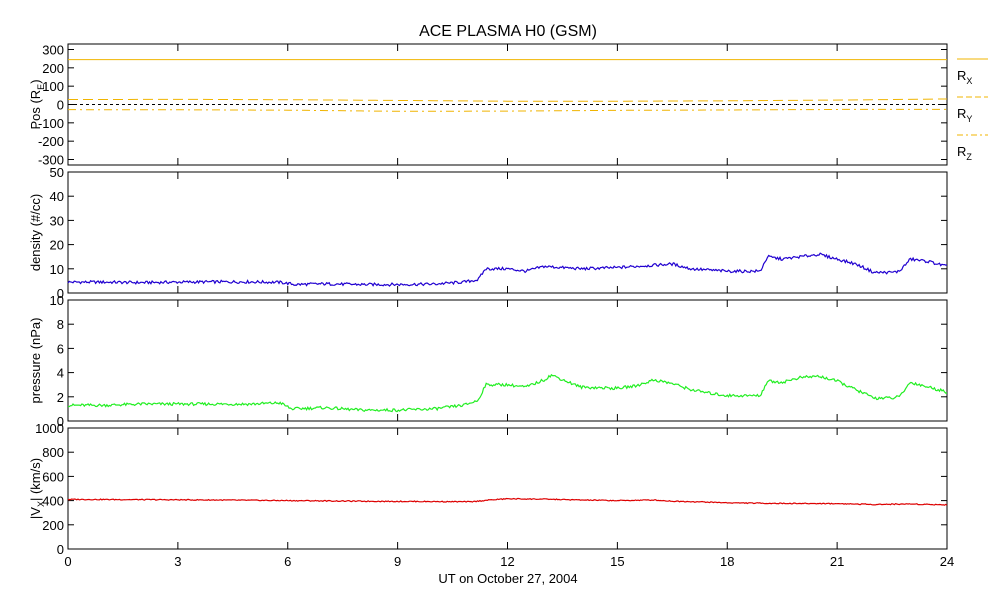  Describe the element at coordinates (507, 561) in the screenshot. I see `x-tick-label: 12` at that location.